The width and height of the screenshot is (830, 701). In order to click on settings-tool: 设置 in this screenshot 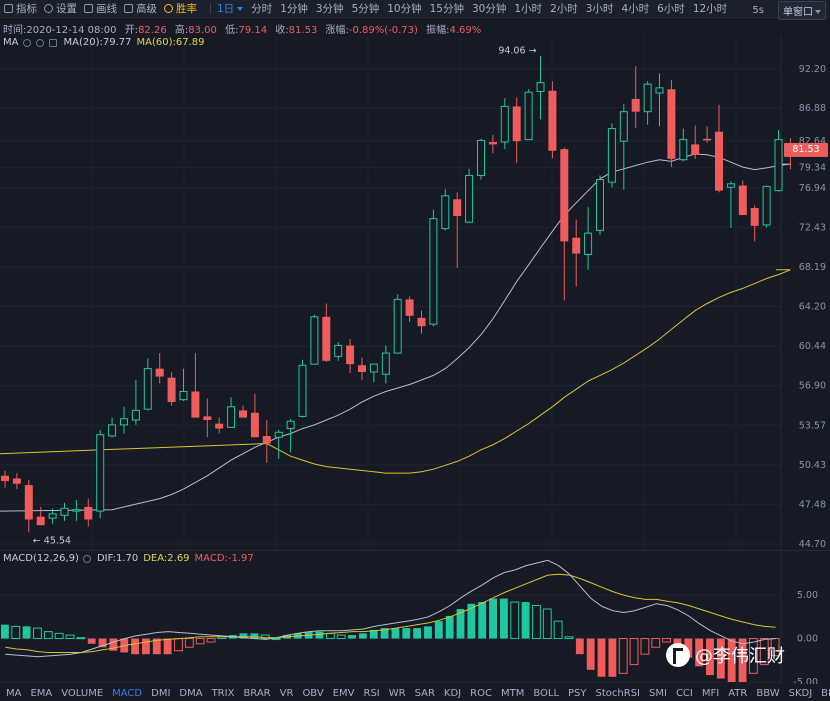, I will do `click(60, 8)`.